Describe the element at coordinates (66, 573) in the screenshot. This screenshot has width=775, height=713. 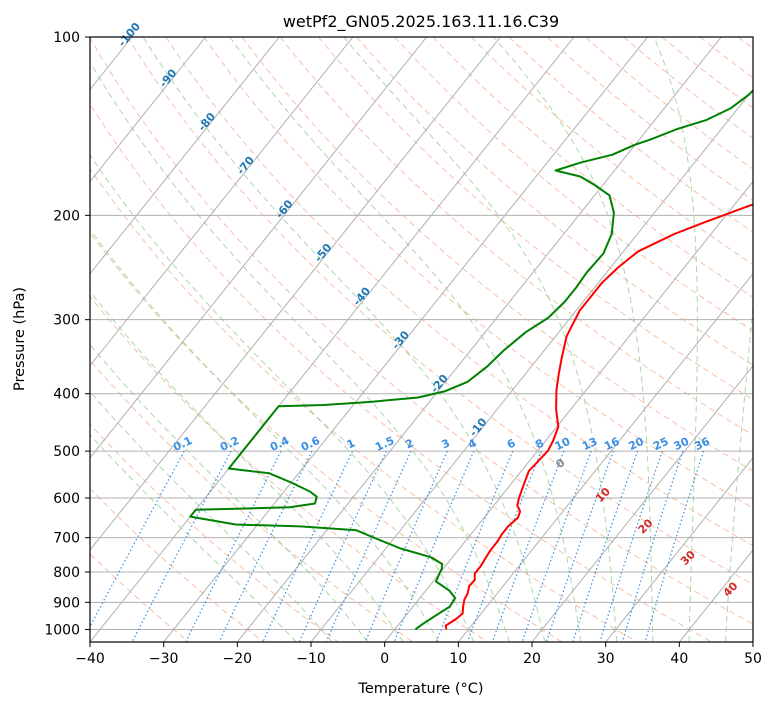
I see `y-tick-label: 800` at that location.